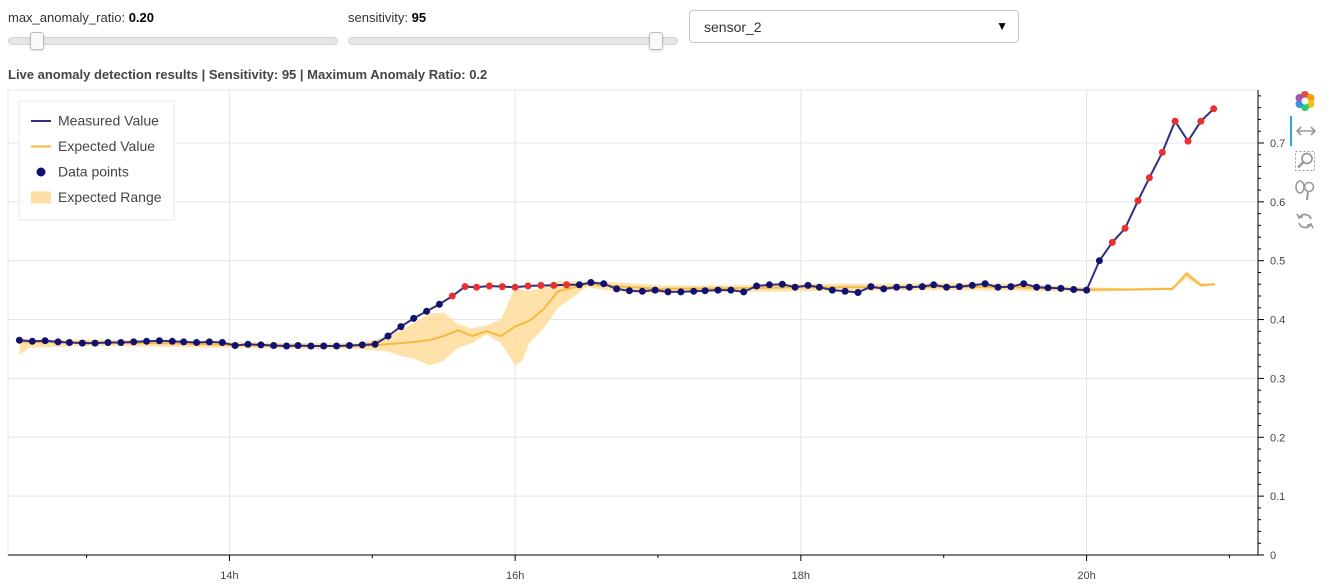 This screenshot has width=1342, height=587. Describe the element at coordinates (41, 197) in the screenshot. I see `legend-swatch-box` at that location.